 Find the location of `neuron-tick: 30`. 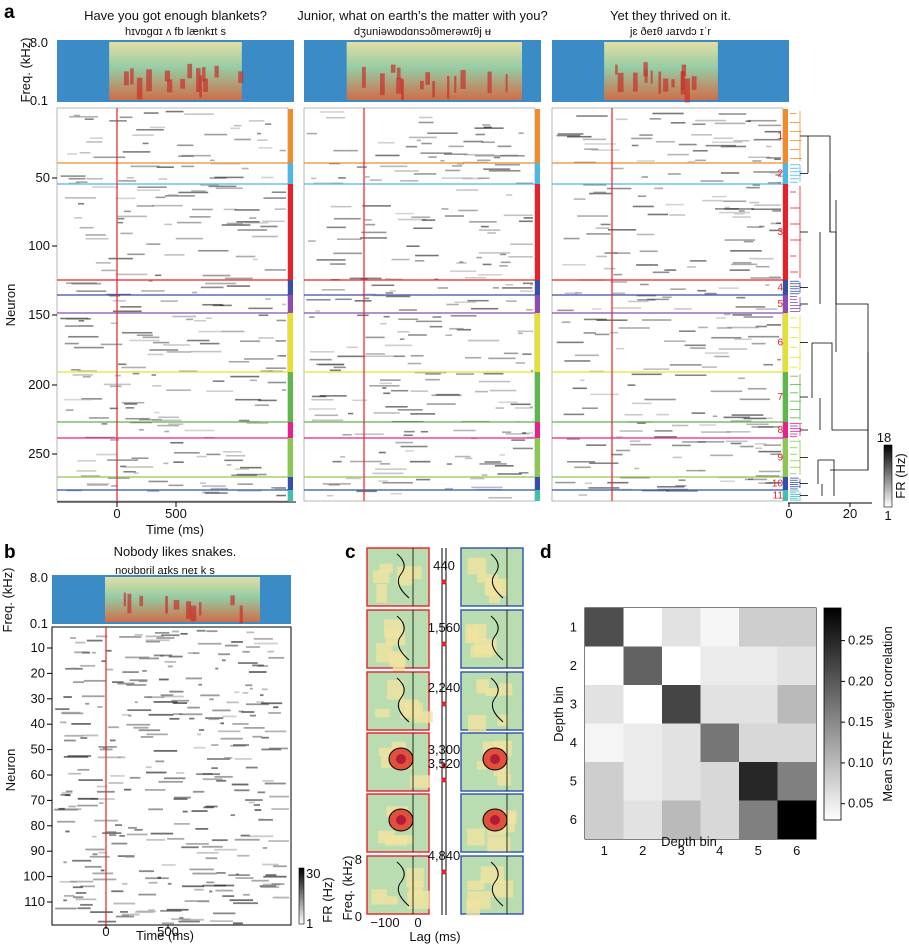

neuron-tick: 30 is located at coordinates (38, 698).